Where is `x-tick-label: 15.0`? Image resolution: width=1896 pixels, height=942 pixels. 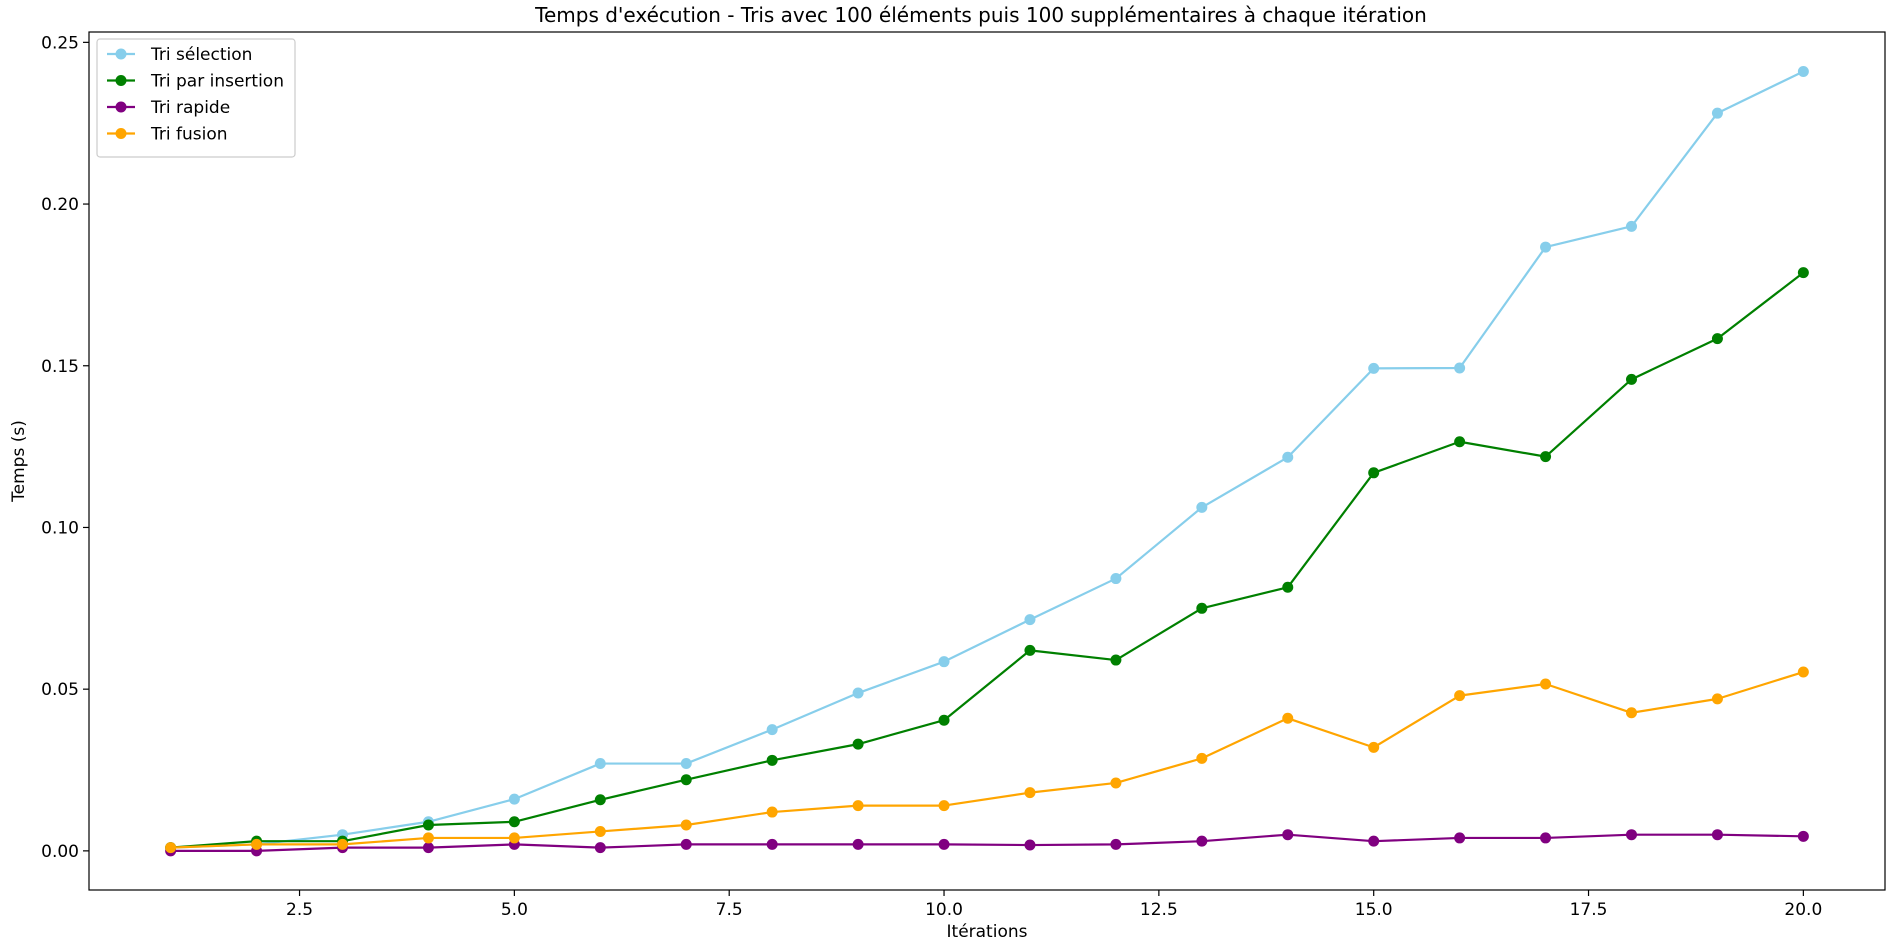 x-tick-label: 15.0 is located at coordinates (1374, 910).